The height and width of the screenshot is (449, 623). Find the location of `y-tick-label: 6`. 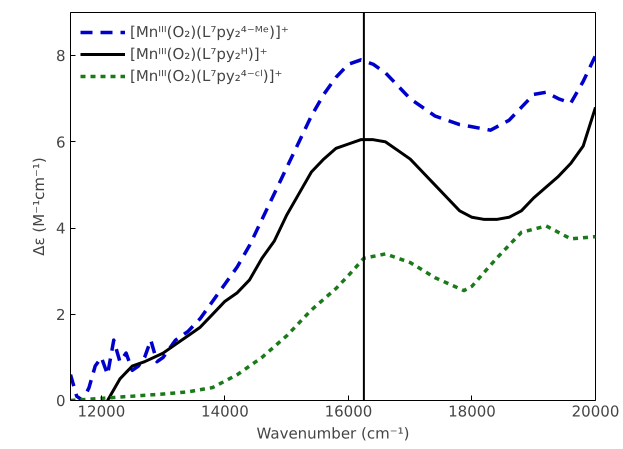

y-tick-label: 6 is located at coordinates (61, 142).